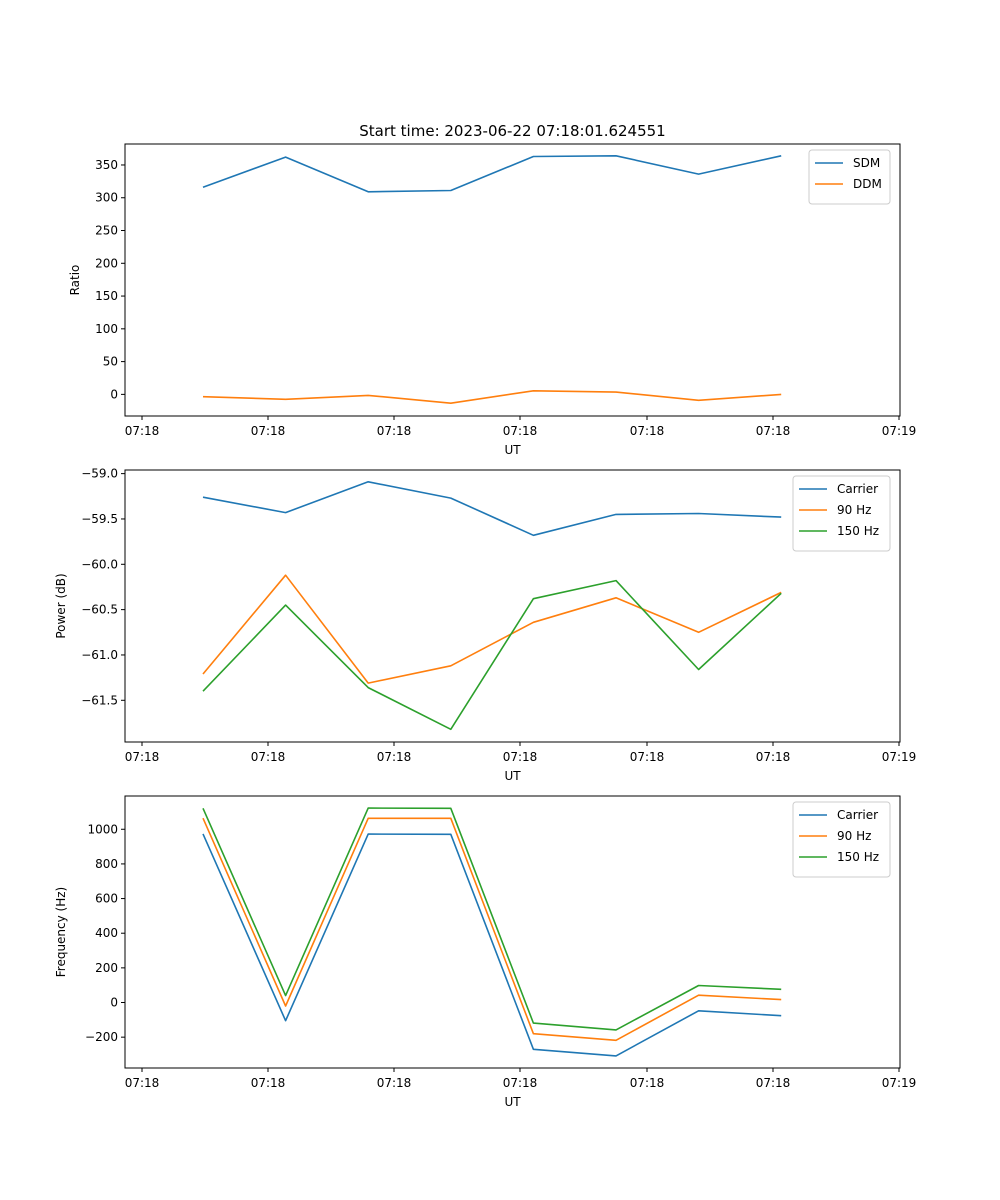 This screenshot has height=1200, width=1000. What do you see at coordinates (61, 932) in the screenshot?
I see `y-axis-label: Frequency (Hz)` at bounding box center [61, 932].